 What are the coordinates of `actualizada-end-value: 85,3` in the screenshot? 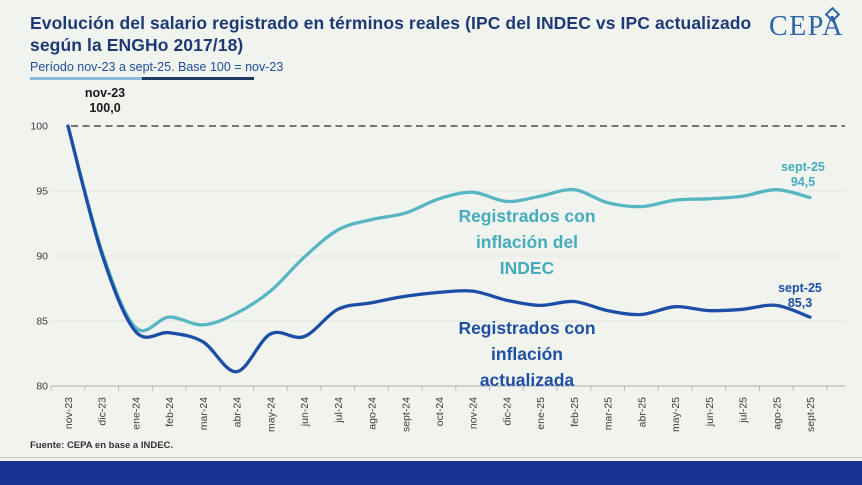 It's located at (800, 303).